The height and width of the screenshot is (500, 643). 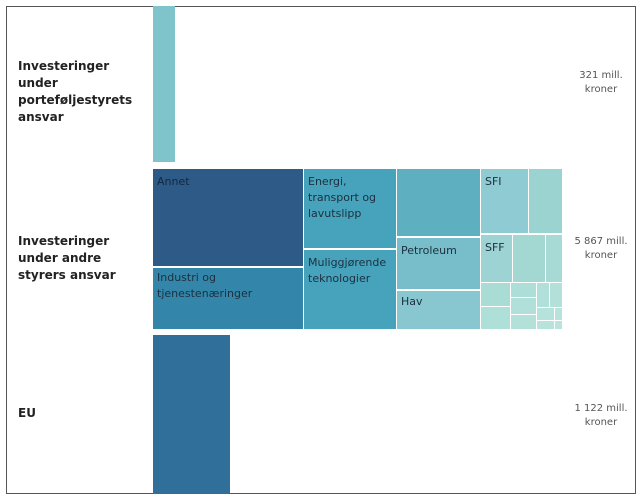 What do you see at coordinates (495, 247) in the screenshot?
I see `tile-label: SFF` at bounding box center [495, 247].